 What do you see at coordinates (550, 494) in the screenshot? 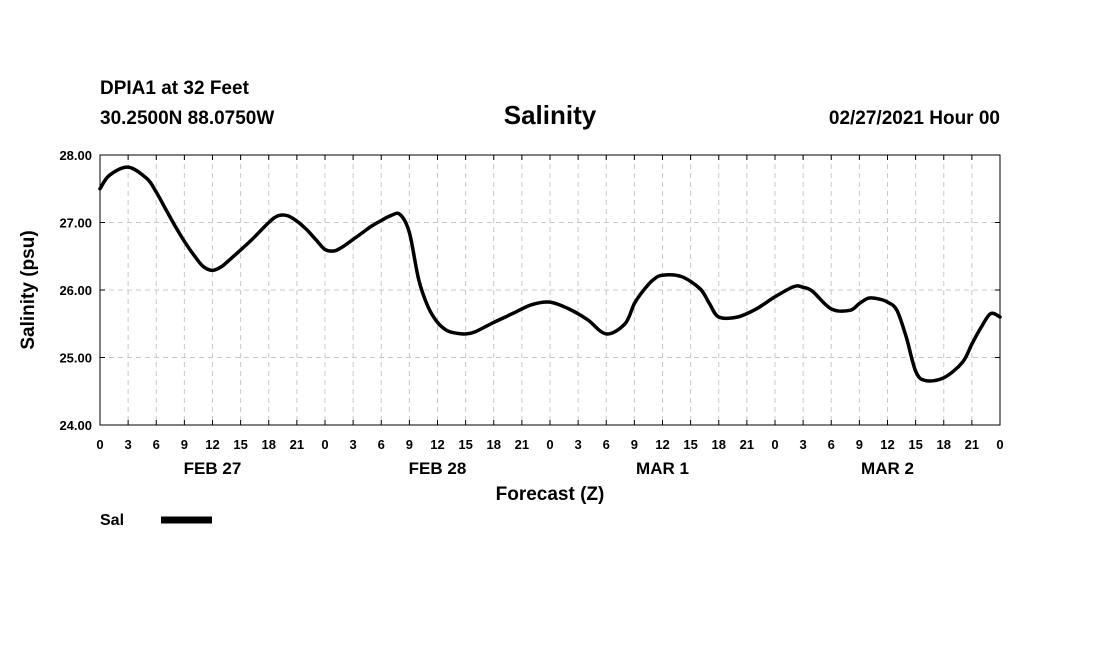
I see `x-axis-label: Forecast (Z)` at bounding box center [550, 494].